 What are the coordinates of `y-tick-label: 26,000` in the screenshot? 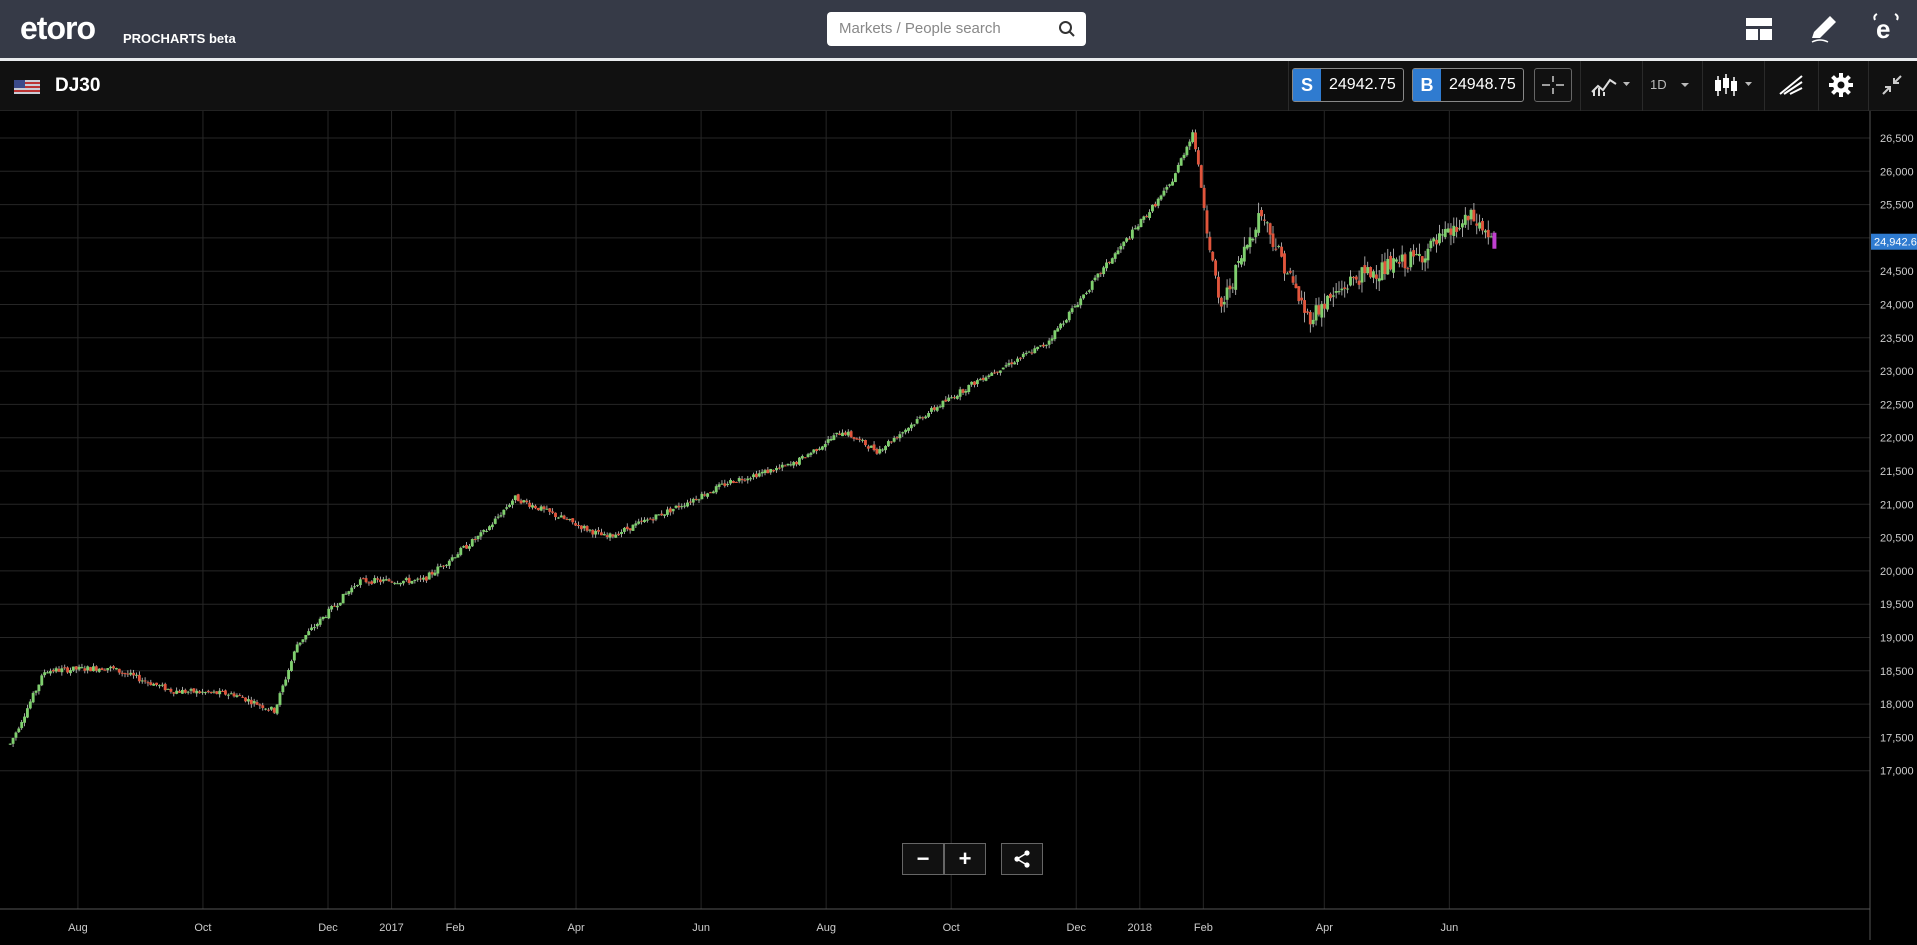 It's located at (1897, 172).